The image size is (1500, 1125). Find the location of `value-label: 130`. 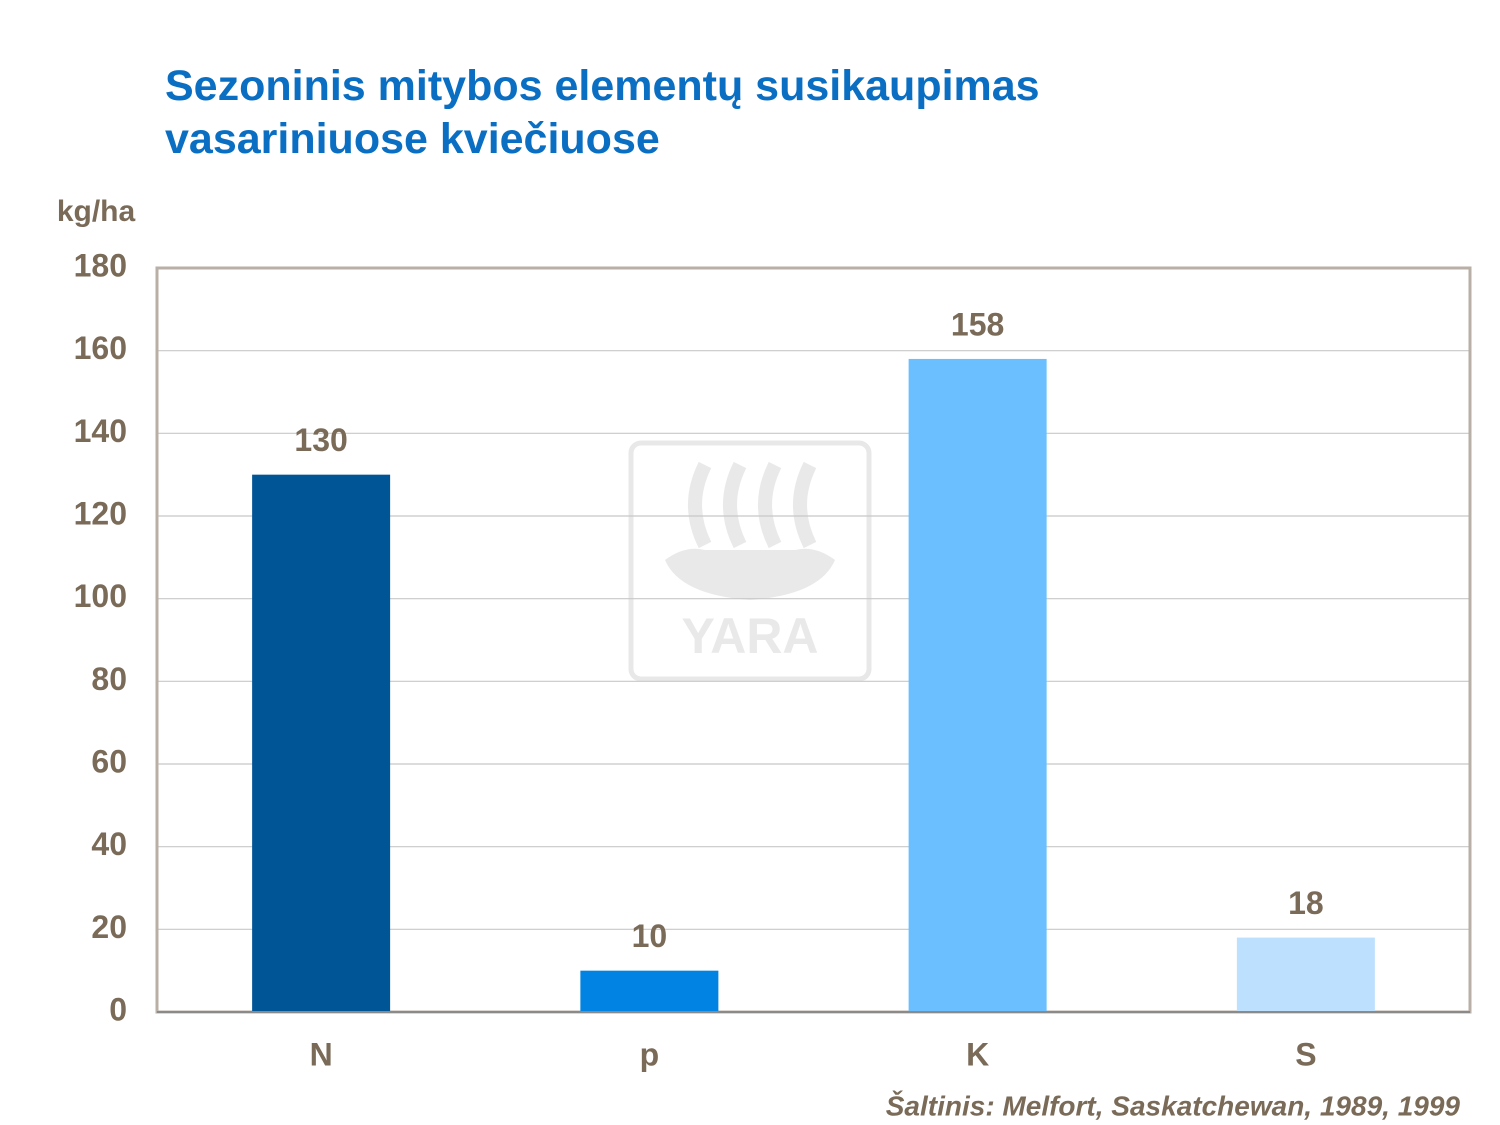

value-label: 130 is located at coordinates (320, 440).